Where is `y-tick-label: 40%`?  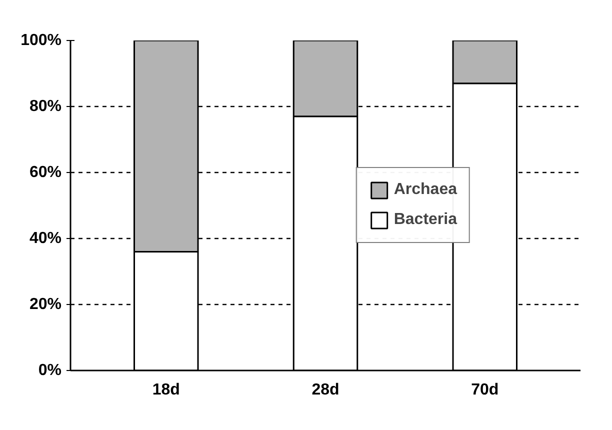
y-tick-label: 40% is located at coordinates (45, 238).